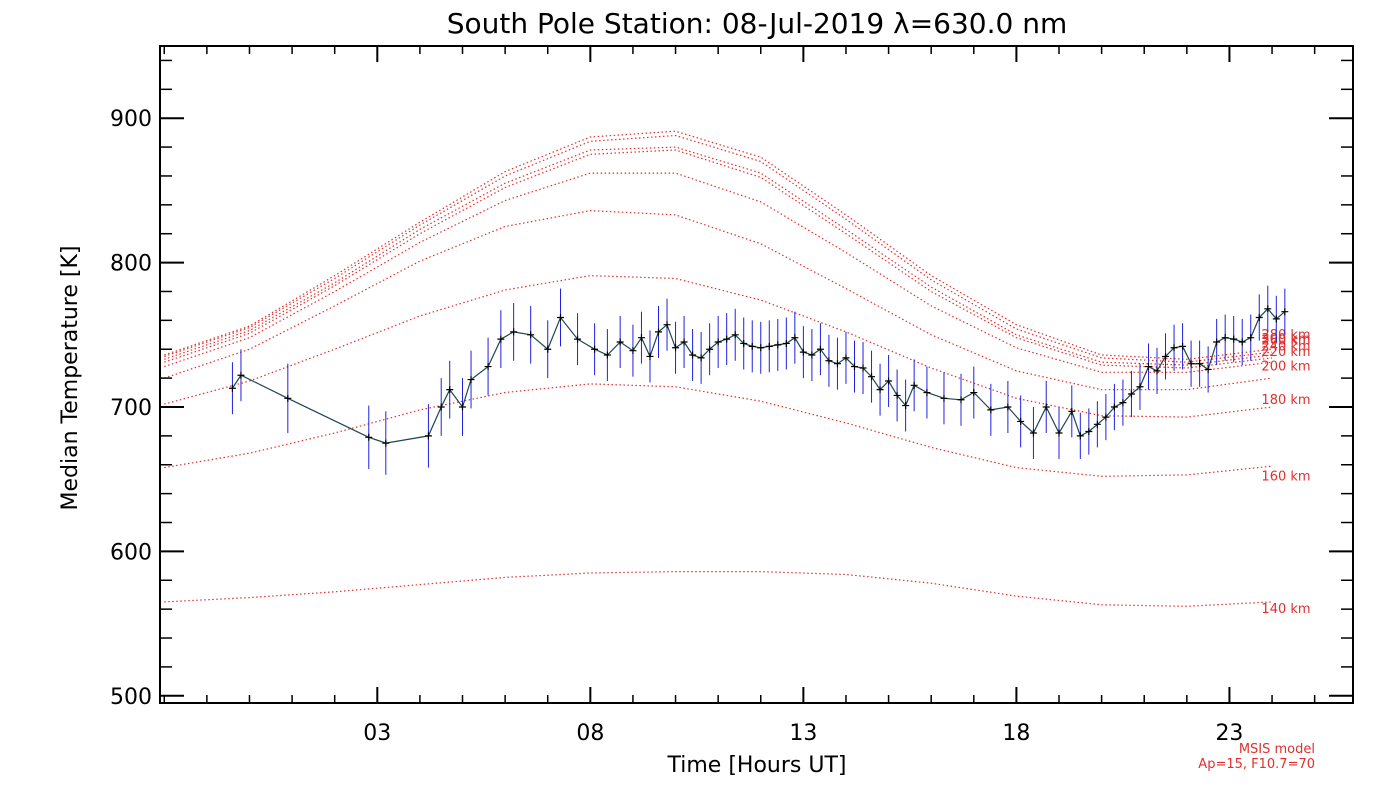  What do you see at coordinates (70, 378) in the screenshot?
I see `y-axis-title: Median Temperature [K]` at bounding box center [70, 378].